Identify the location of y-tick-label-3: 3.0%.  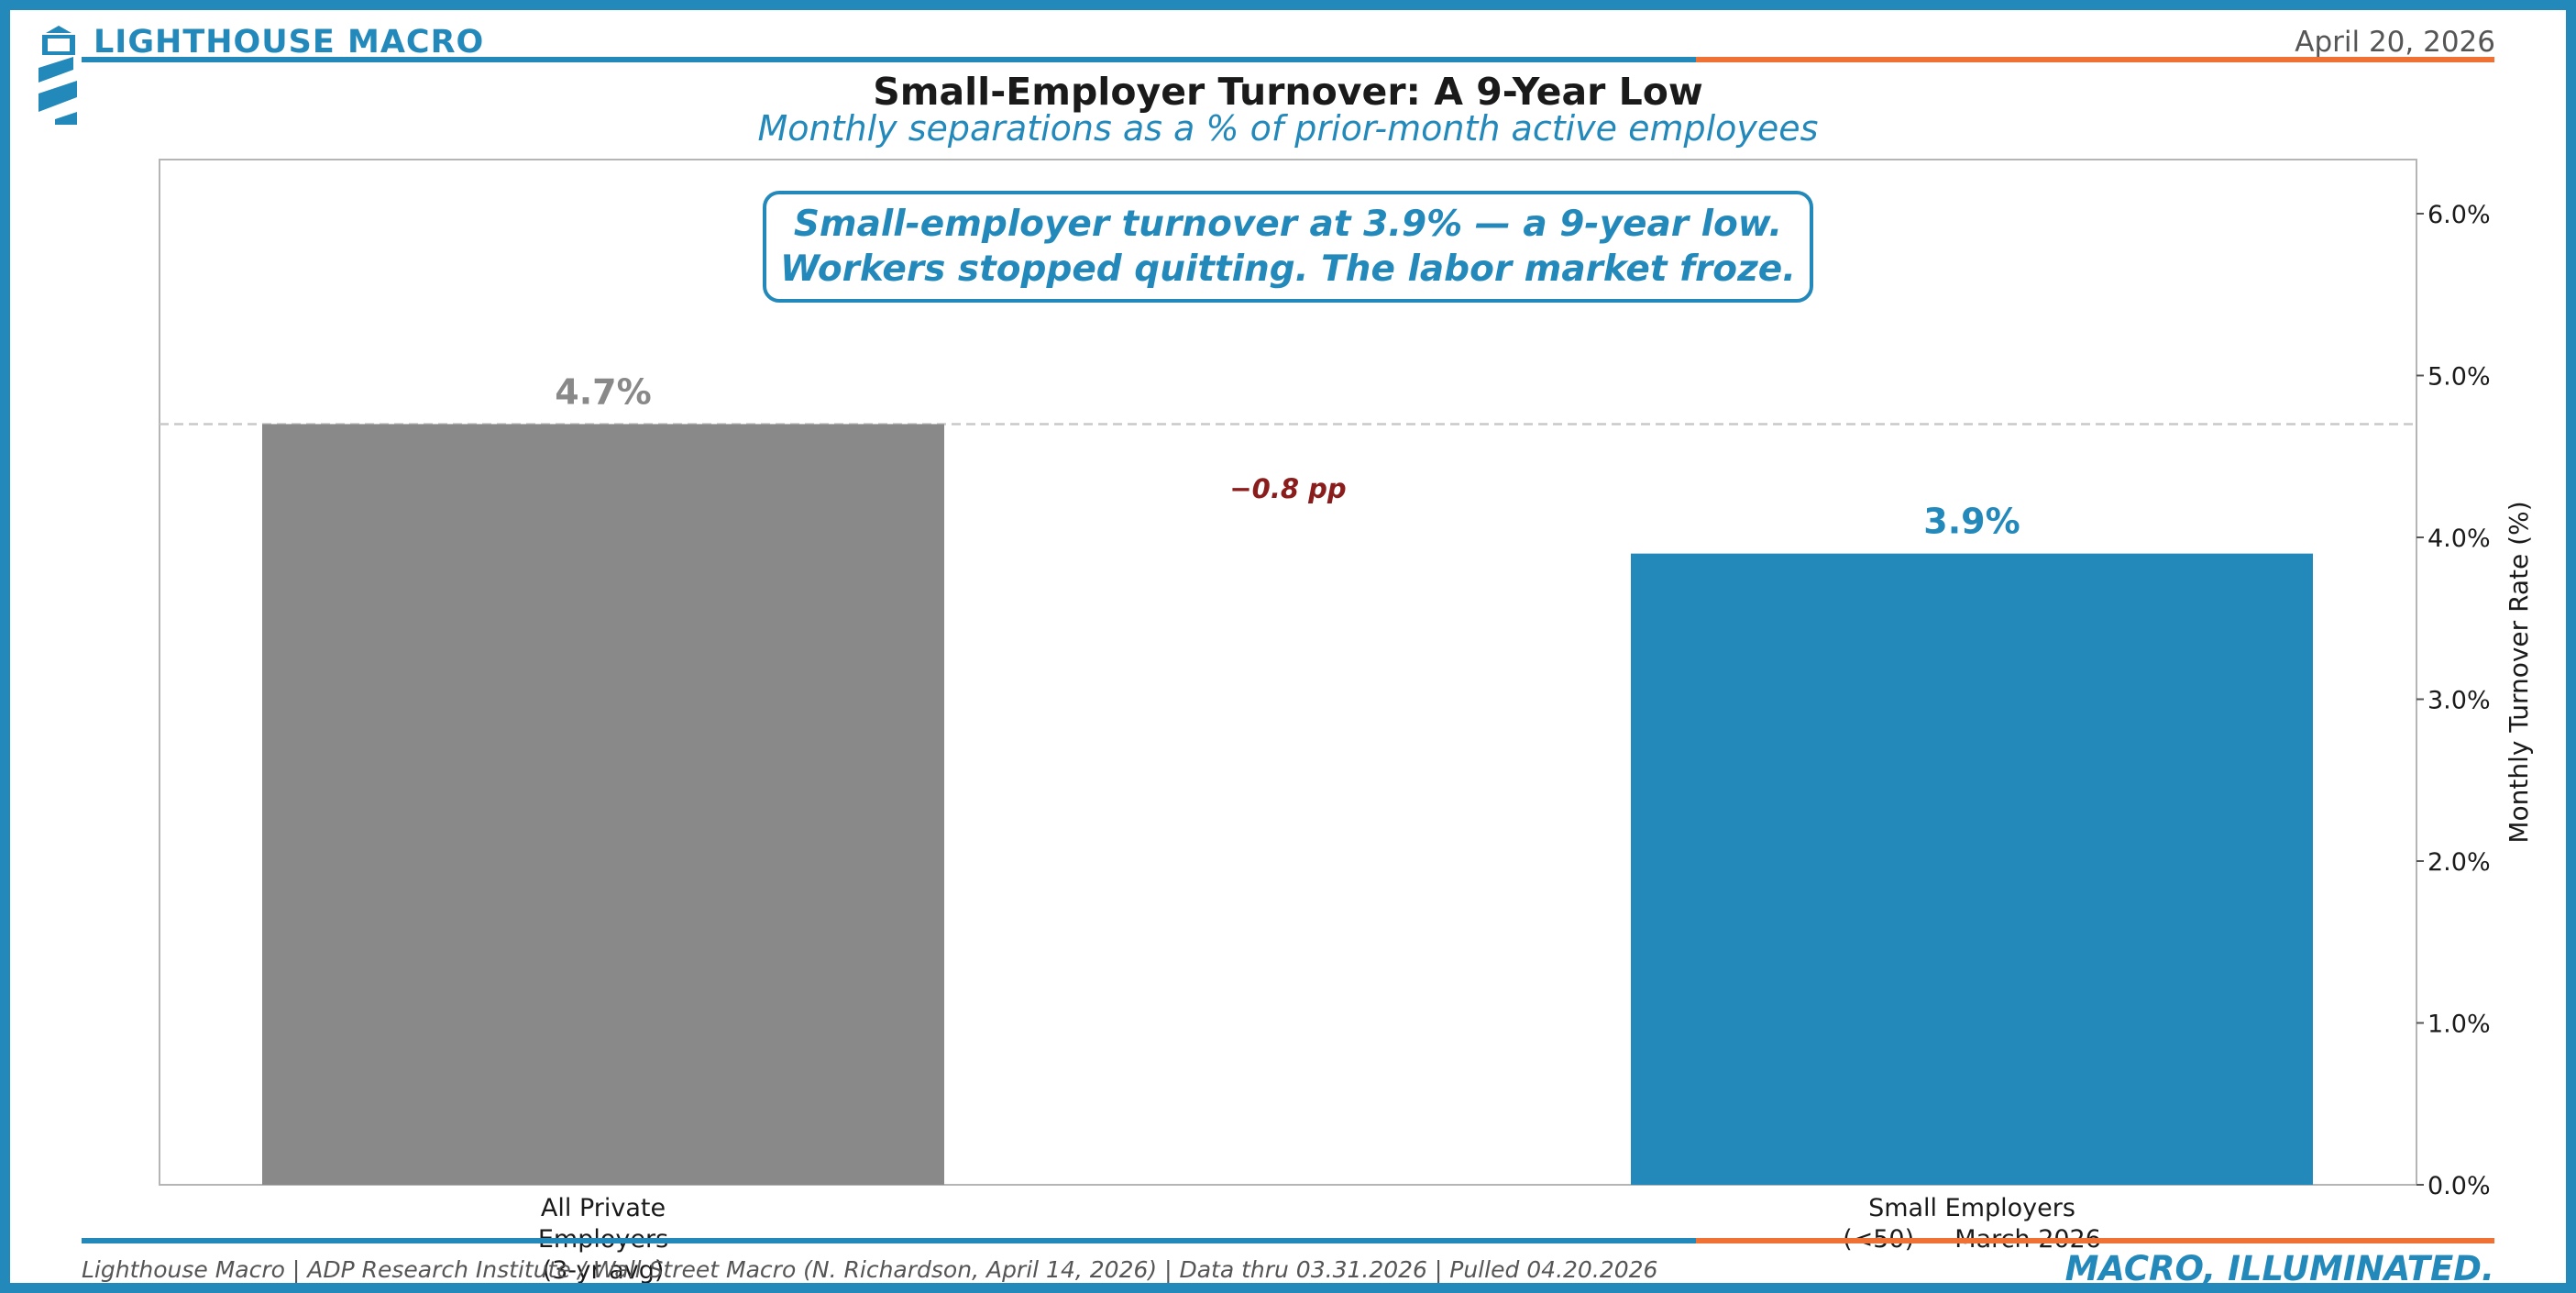
(2459, 701).